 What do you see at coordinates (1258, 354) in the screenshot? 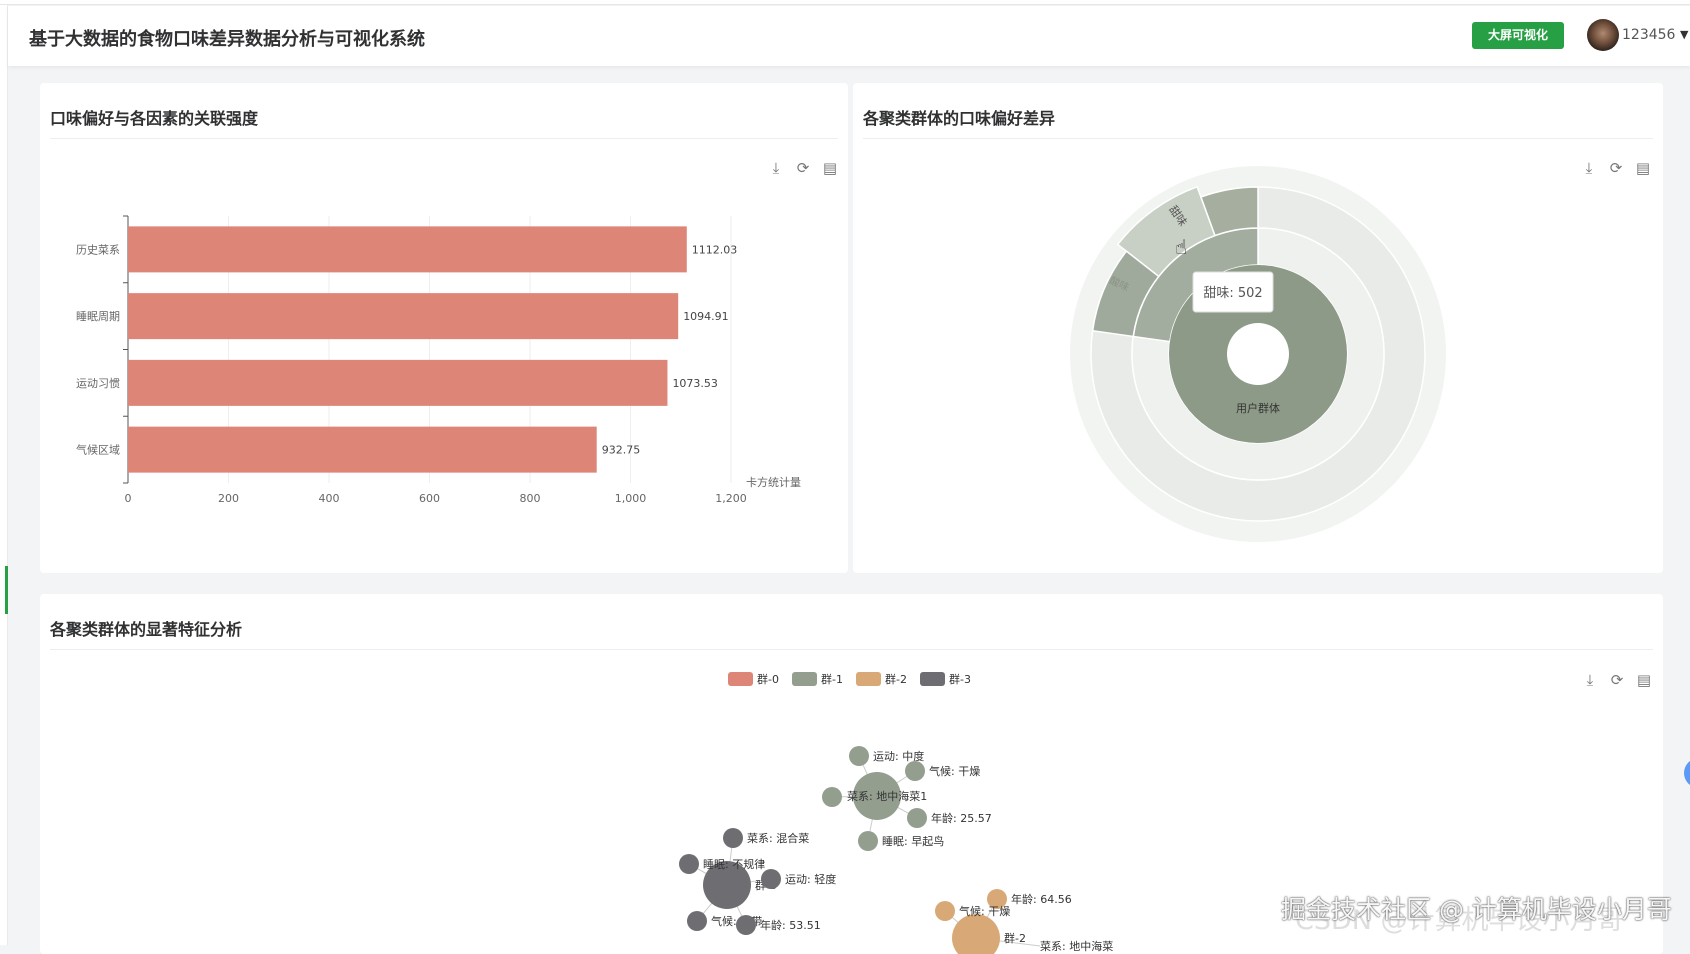
I see `center-hole` at bounding box center [1258, 354].